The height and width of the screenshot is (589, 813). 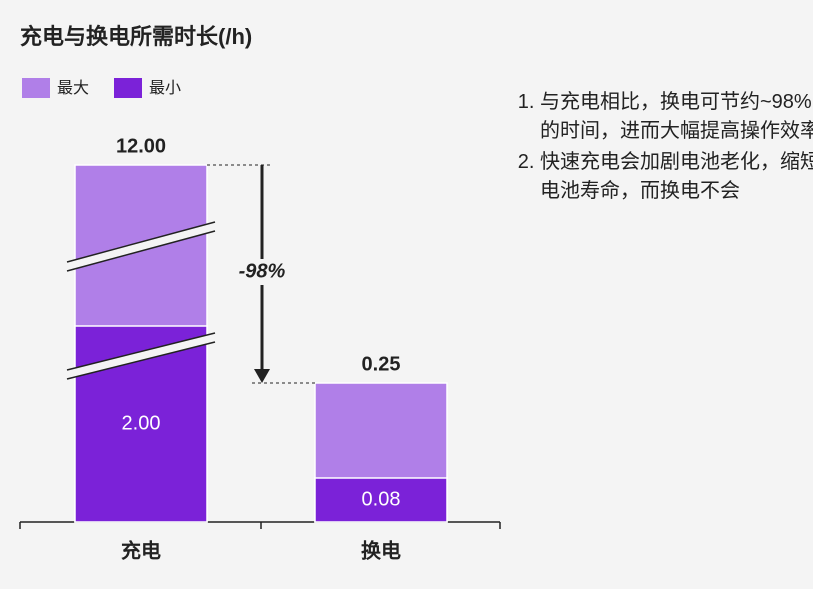 I want to click on legend-label: 最小, so click(x=165, y=88).